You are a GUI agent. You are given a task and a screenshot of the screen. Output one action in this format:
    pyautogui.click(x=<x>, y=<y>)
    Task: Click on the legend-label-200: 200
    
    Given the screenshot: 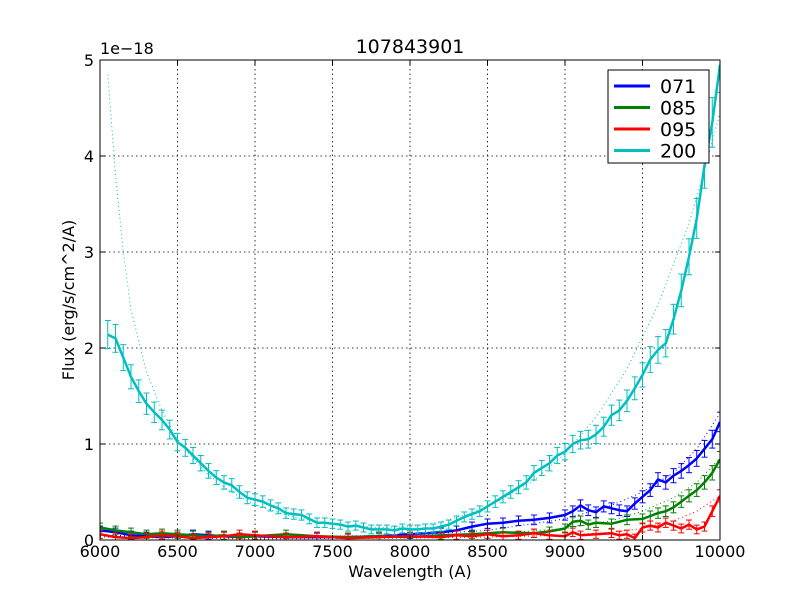 What is the action you would take?
    pyautogui.click(x=678, y=152)
    